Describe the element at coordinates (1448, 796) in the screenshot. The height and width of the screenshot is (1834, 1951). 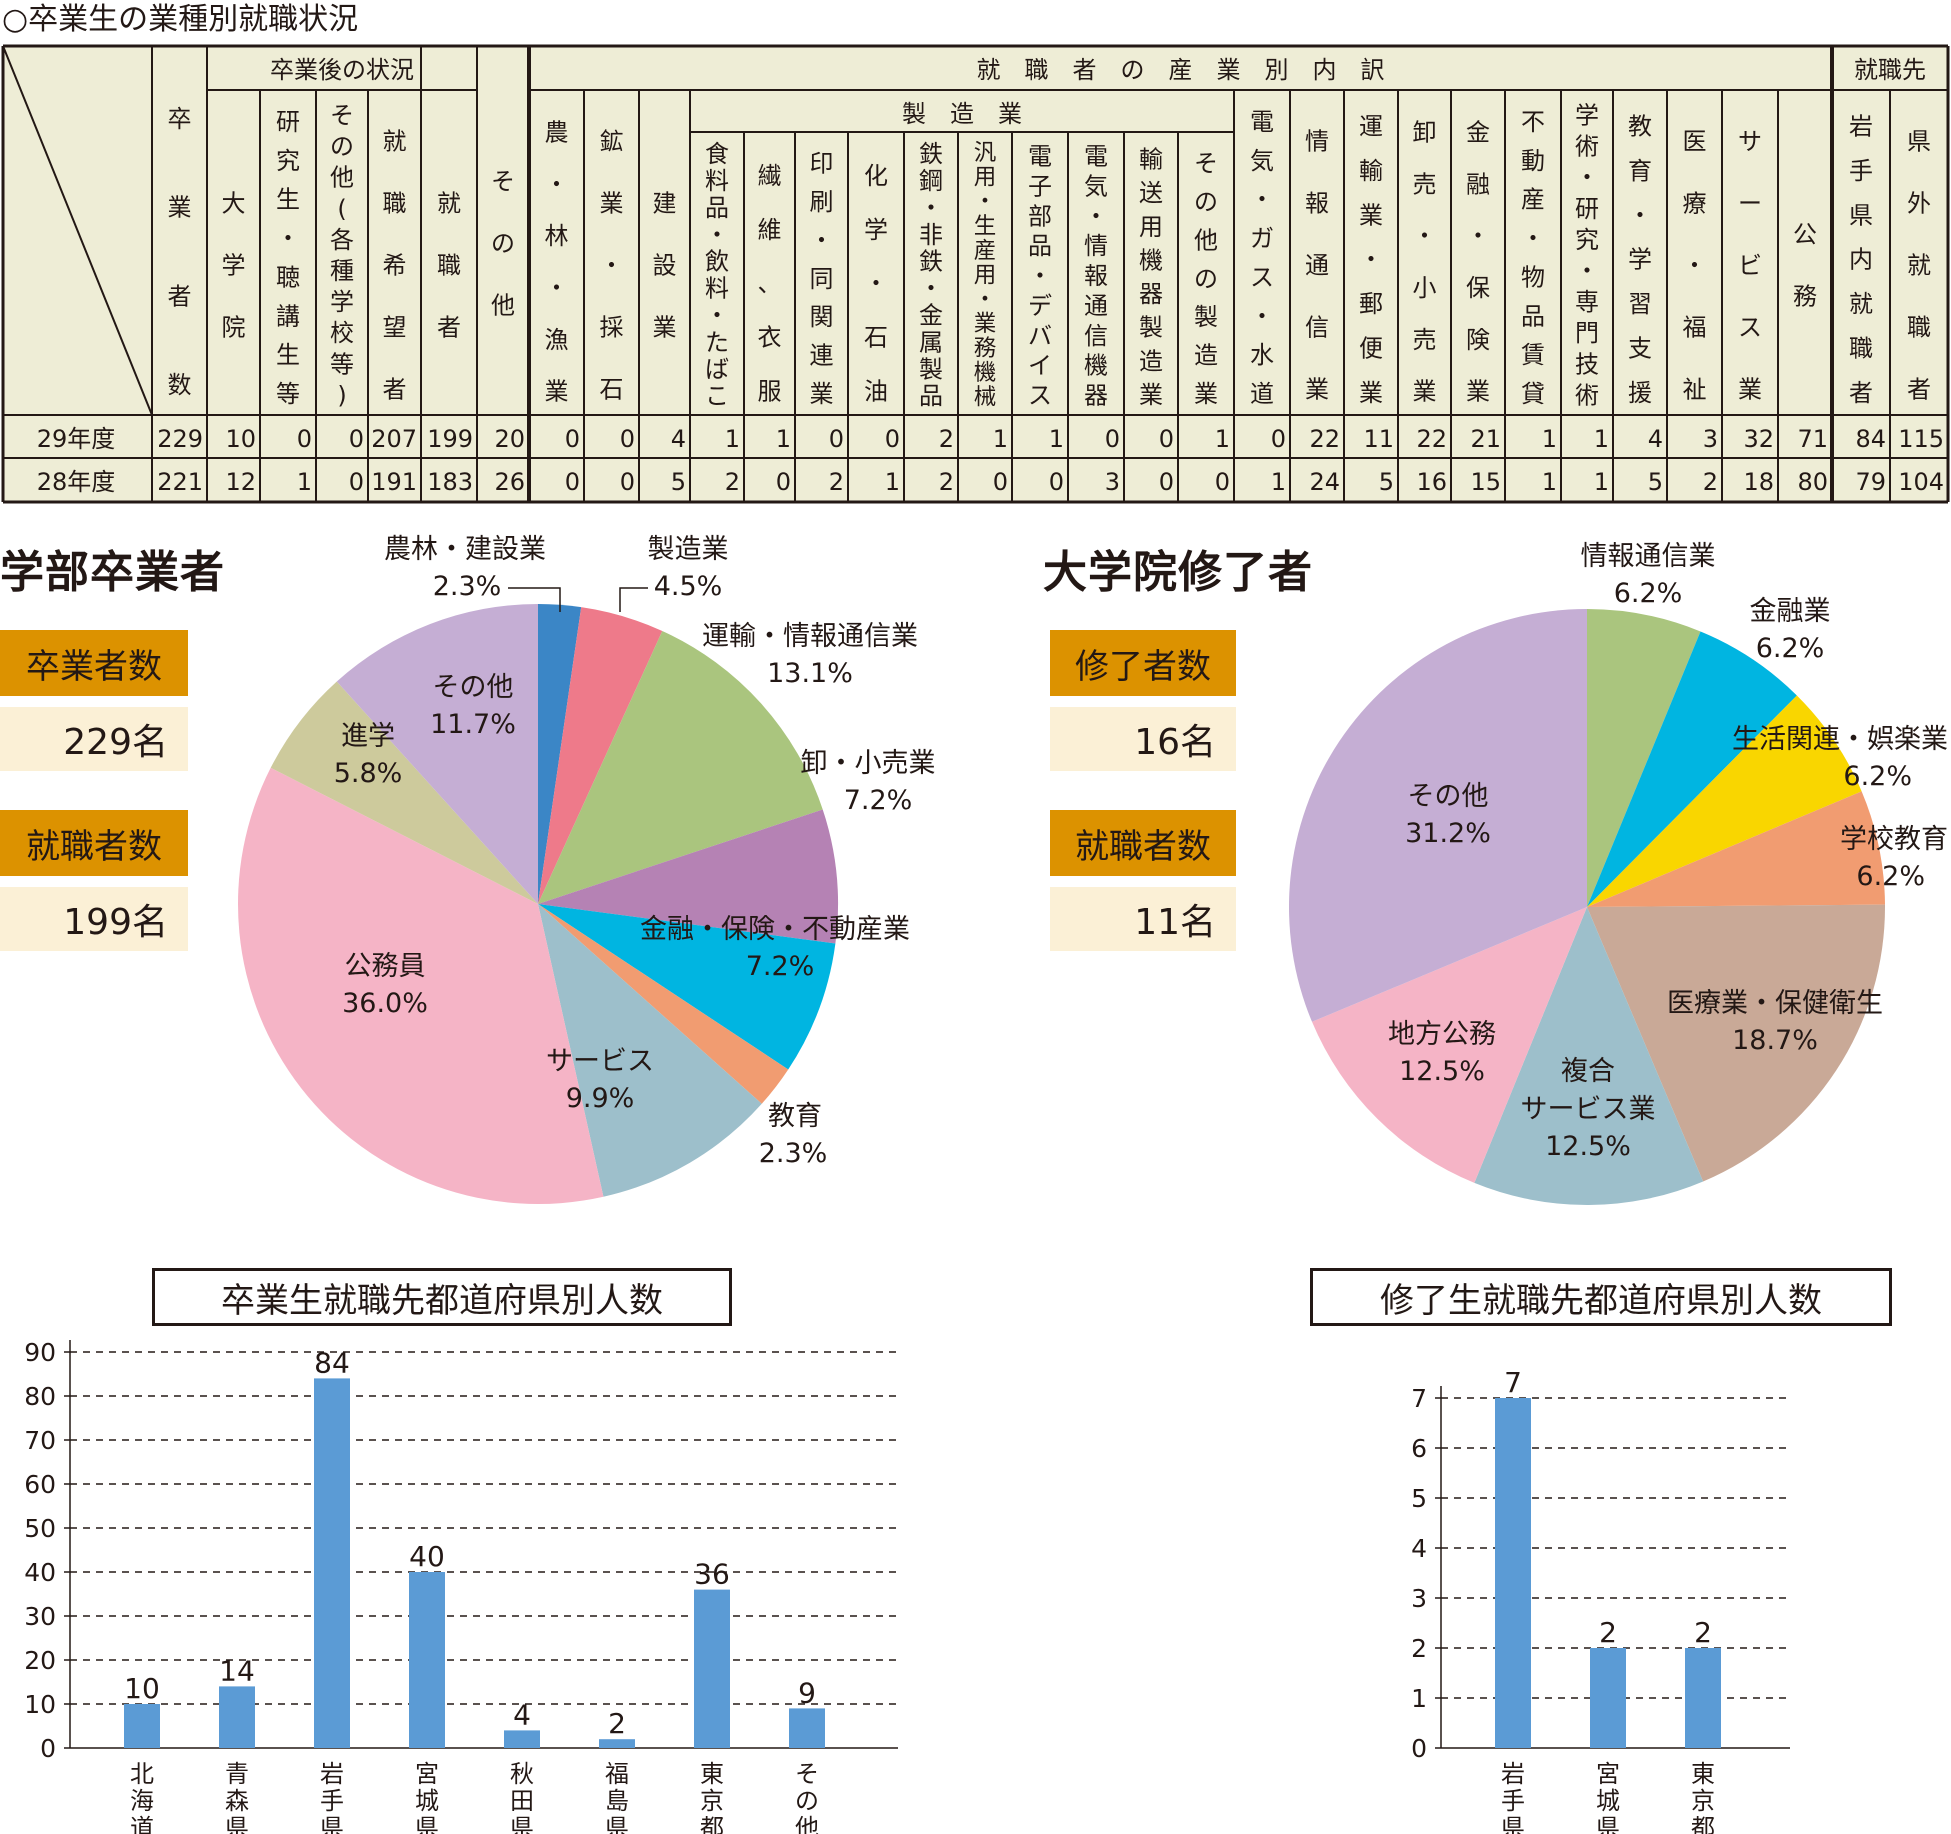
I see `pie-slice-label: その他` at that location.